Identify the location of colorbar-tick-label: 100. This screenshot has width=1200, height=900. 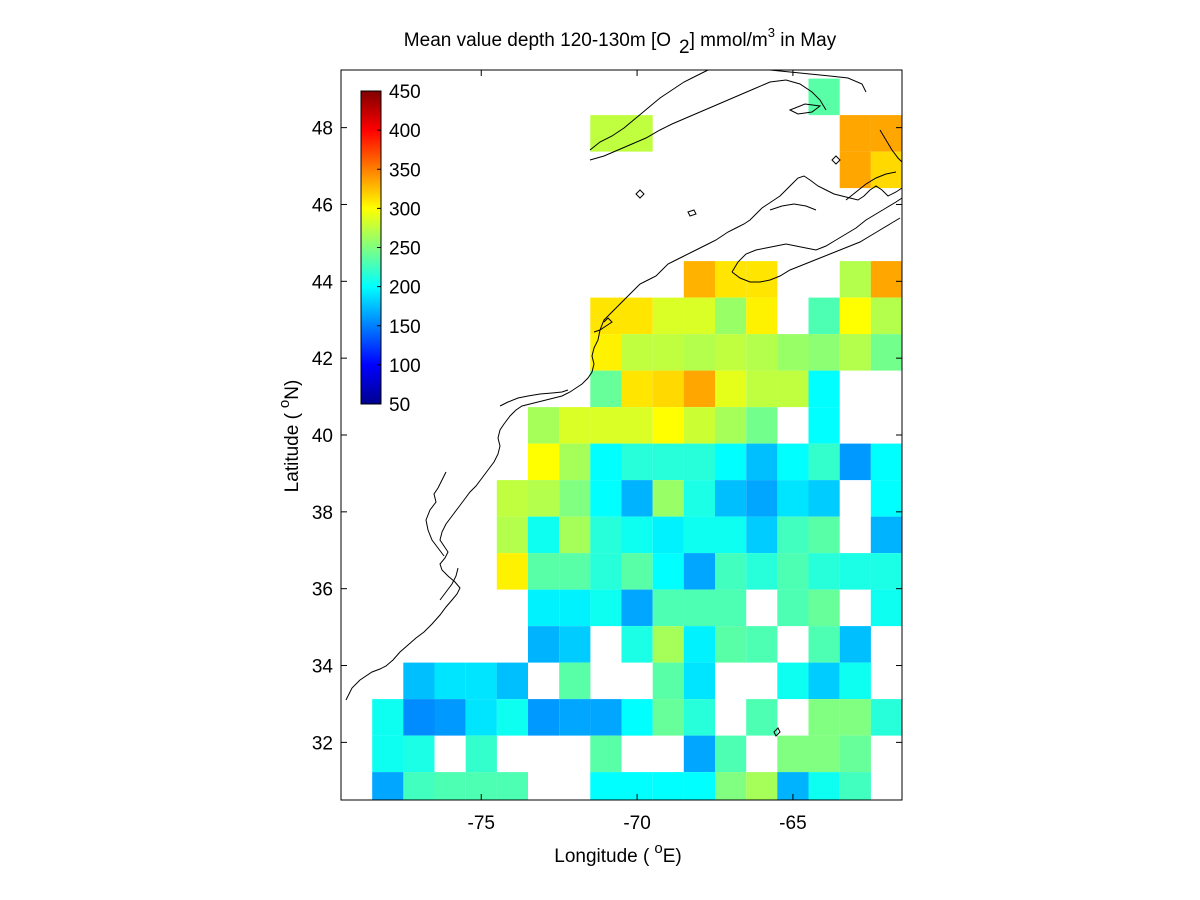
(405, 366).